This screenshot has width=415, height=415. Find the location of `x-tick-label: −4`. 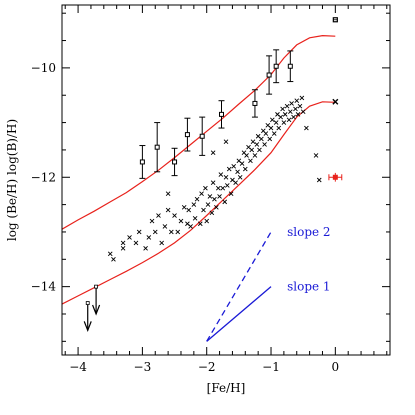

x-tick-label: −4 is located at coordinates (78, 367).